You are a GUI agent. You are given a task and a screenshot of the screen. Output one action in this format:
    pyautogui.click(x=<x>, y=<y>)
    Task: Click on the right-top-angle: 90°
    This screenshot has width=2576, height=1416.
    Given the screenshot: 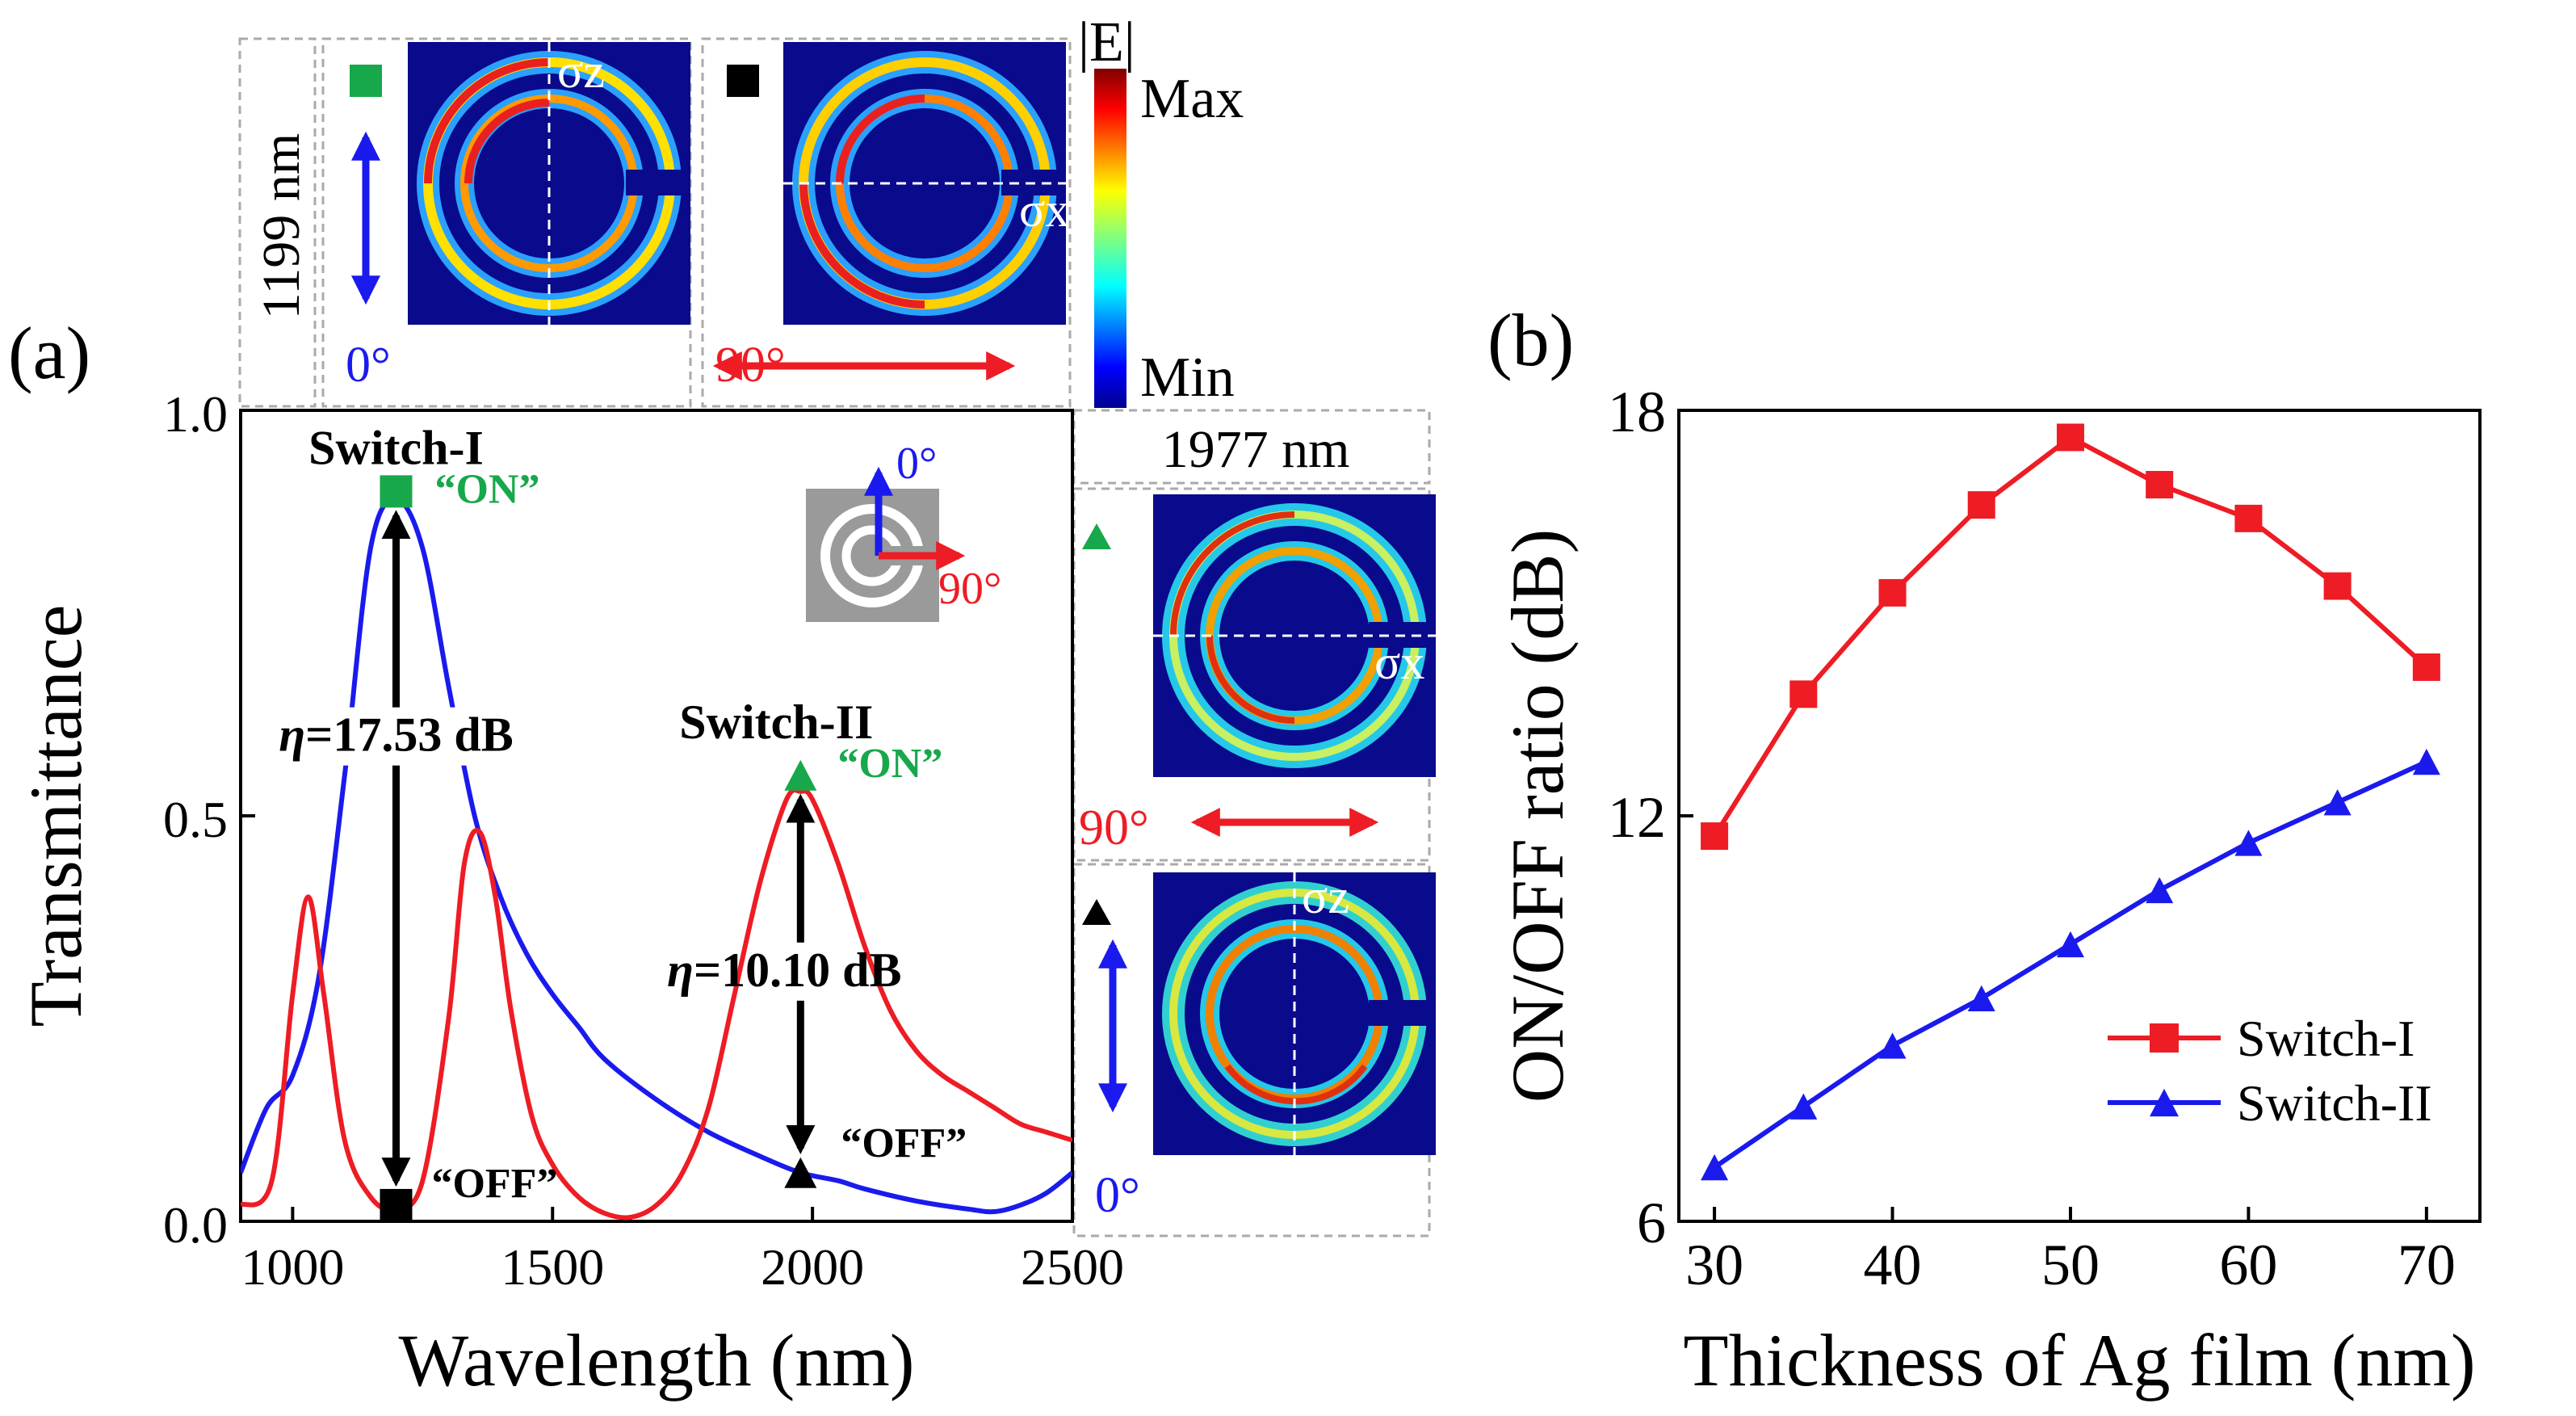 What is the action you would take?
    pyautogui.click(x=1114, y=827)
    